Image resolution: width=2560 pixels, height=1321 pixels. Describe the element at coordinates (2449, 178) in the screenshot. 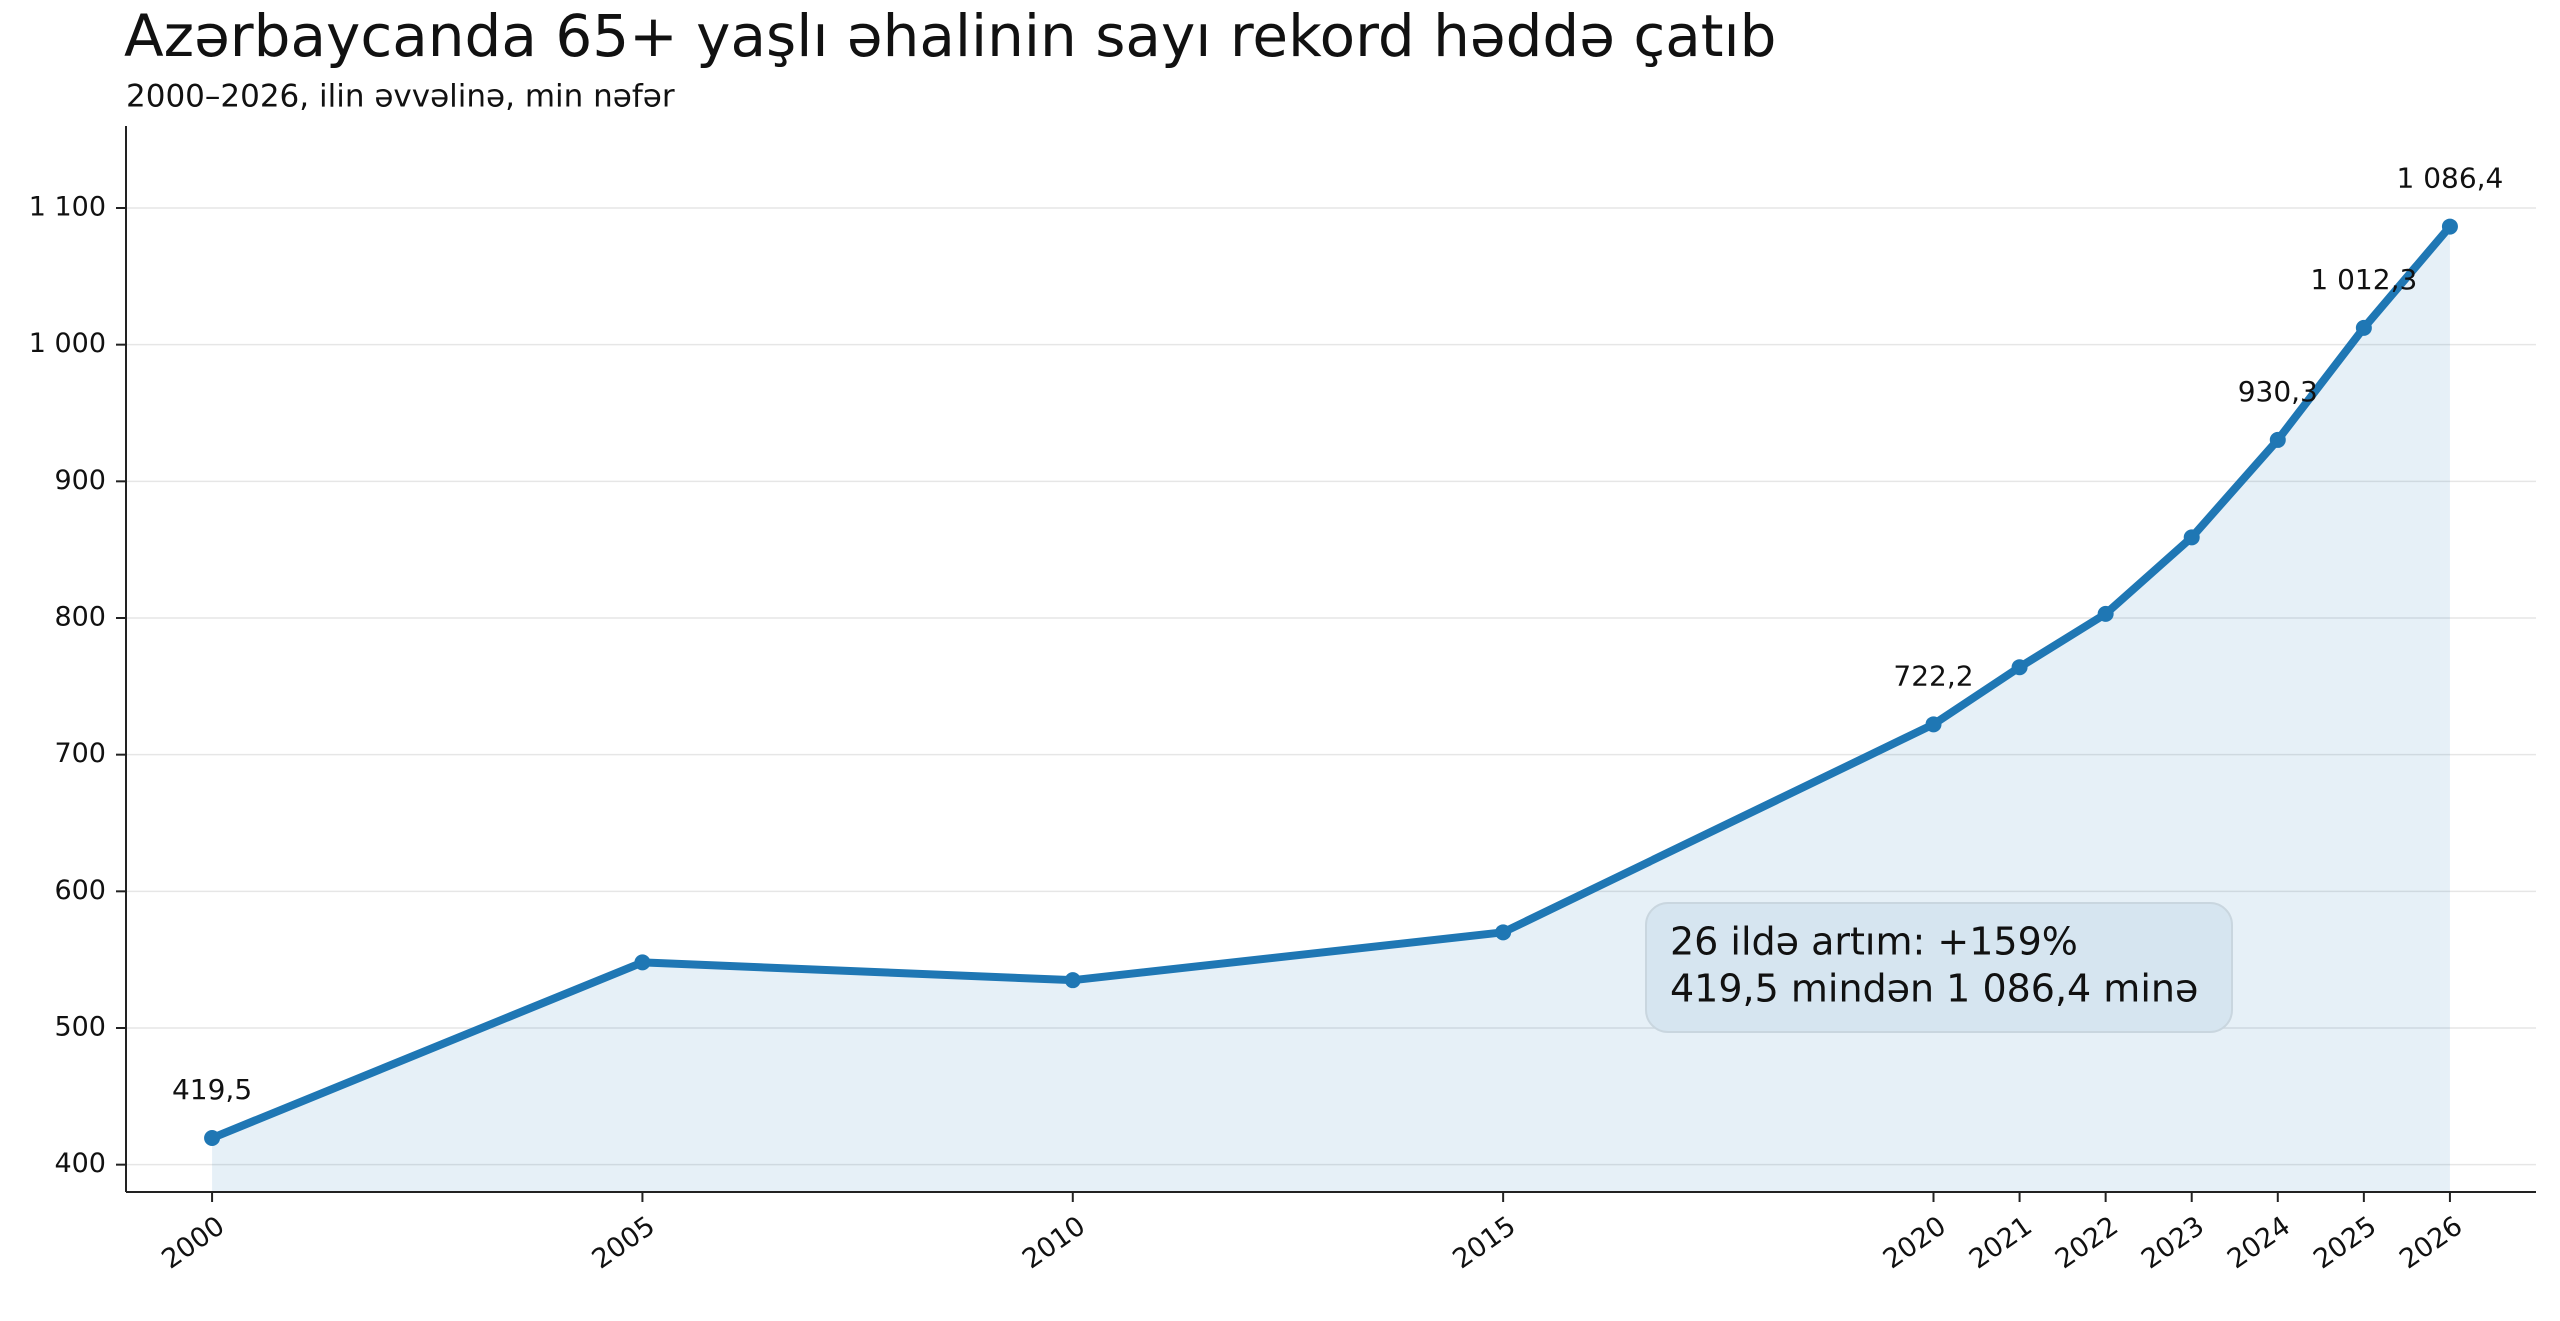

I see `value-label: 1 086,4` at that location.